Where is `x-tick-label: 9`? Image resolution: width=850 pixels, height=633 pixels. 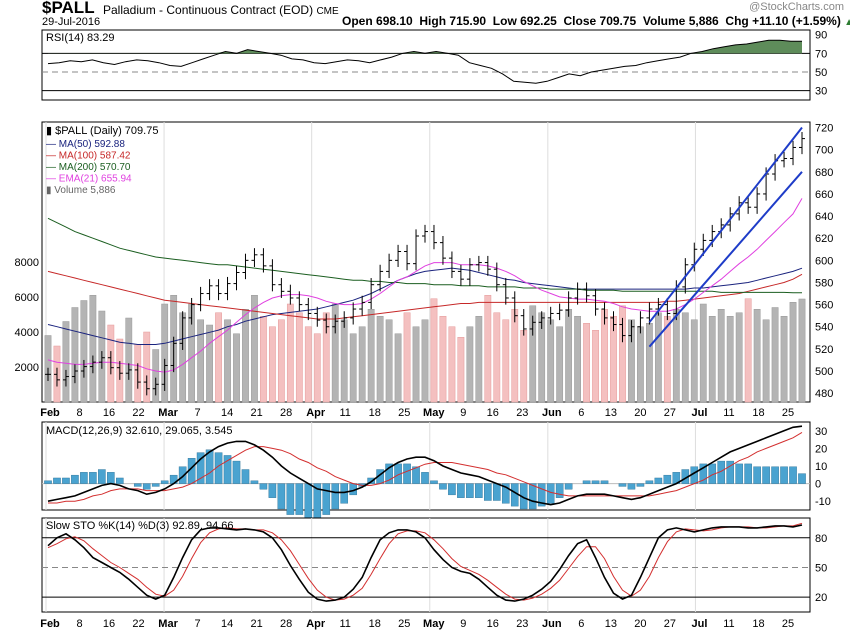
x-tick-label: 9 is located at coordinates (463, 413).